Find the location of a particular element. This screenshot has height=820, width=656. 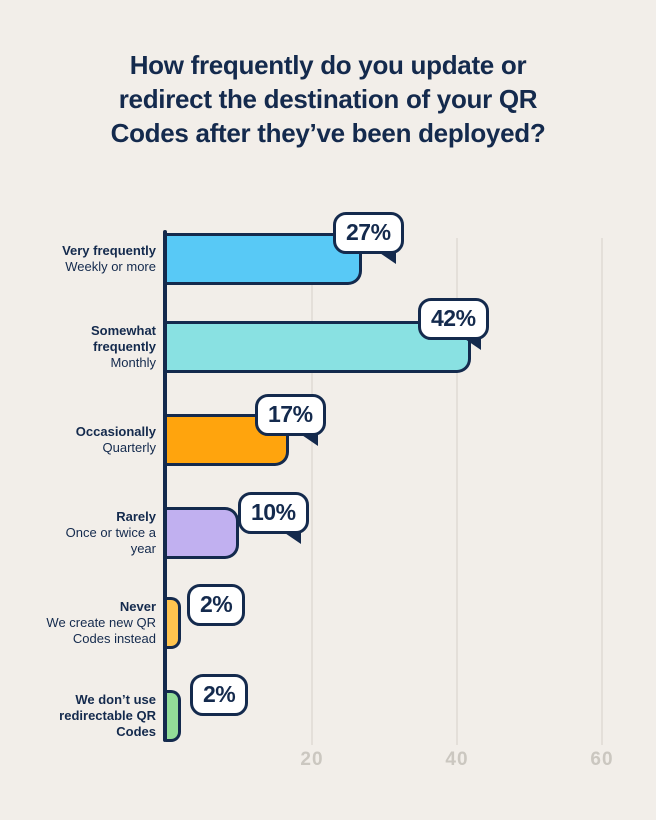

label-regular-line: Weekly or more is located at coordinates (110, 266).